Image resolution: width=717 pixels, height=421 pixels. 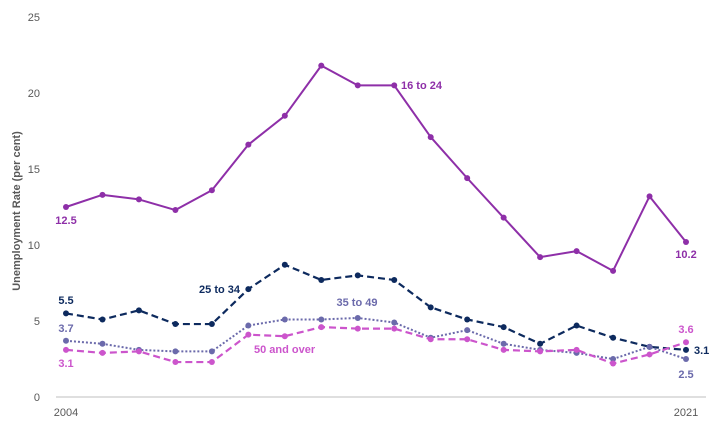 What do you see at coordinates (34, 246) in the screenshot?
I see `y-tick-label: 10` at bounding box center [34, 246].